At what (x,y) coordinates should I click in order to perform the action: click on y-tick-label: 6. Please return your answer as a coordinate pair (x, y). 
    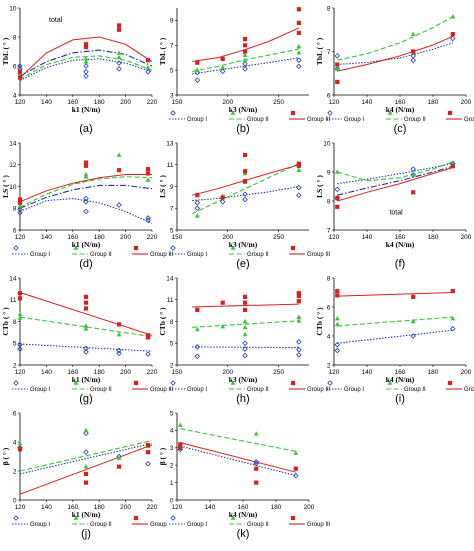
    Looking at the image, I should click on (15, 230).